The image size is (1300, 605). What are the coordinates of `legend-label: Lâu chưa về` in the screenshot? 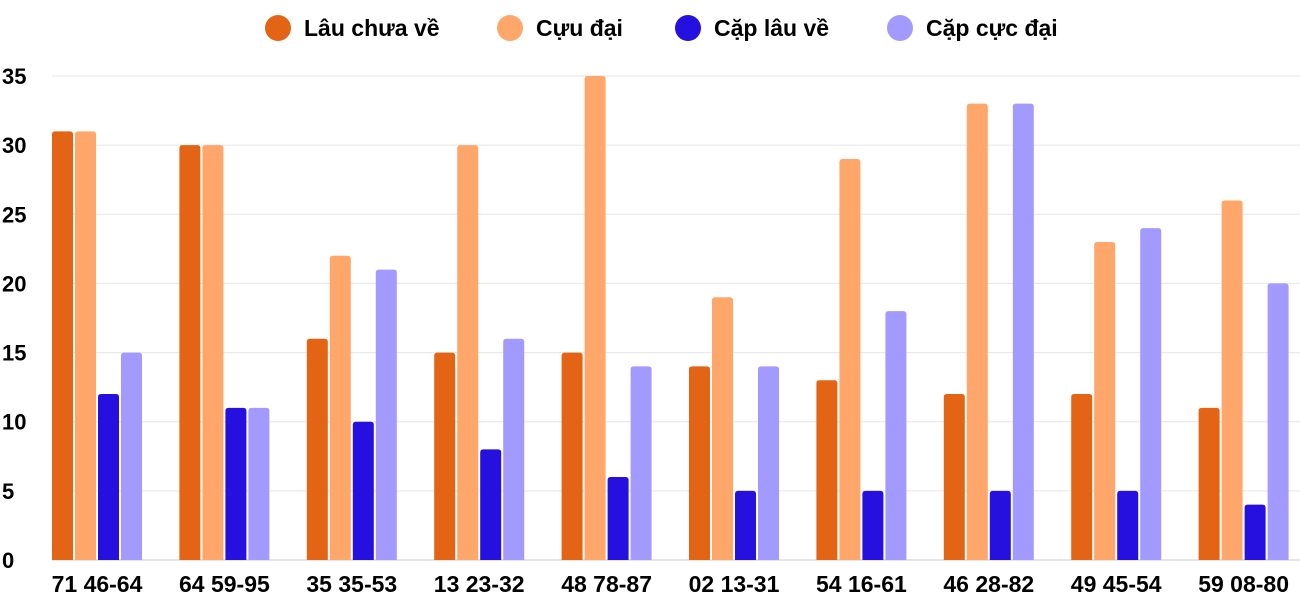 It's located at (372, 28).